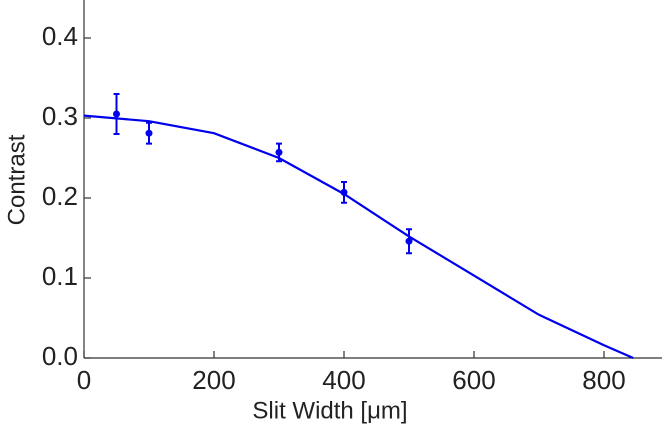 The width and height of the screenshot is (664, 435). Describe the element at coordinates (84, 380) in the screenshot. I see `x-tick-label: 0` at that location.